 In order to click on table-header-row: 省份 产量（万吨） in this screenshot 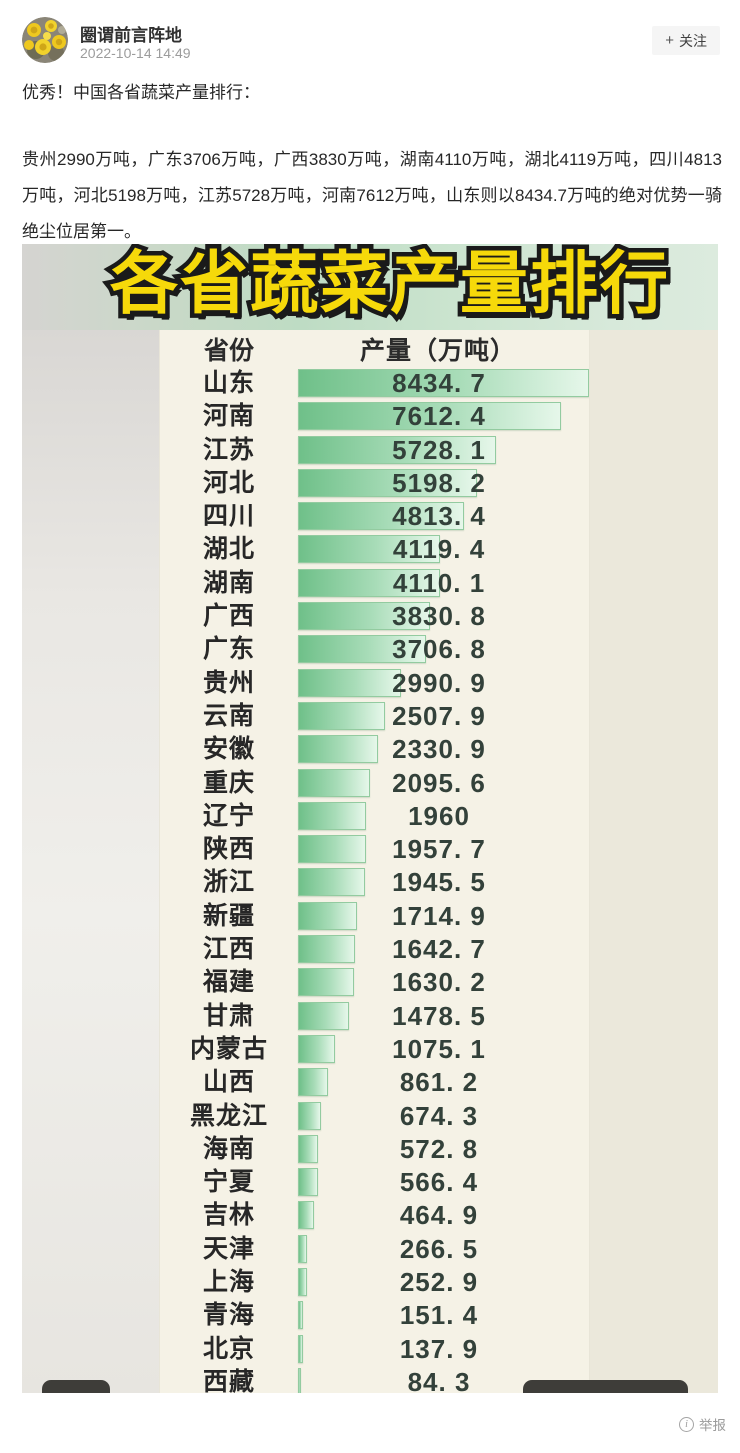, I will do `click(374, 348)`.